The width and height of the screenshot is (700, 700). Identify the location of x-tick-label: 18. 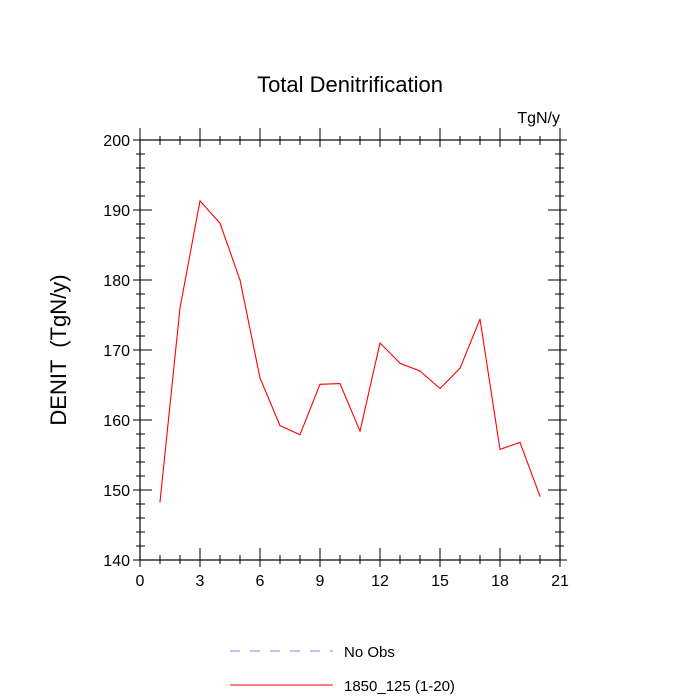
(500, 581).